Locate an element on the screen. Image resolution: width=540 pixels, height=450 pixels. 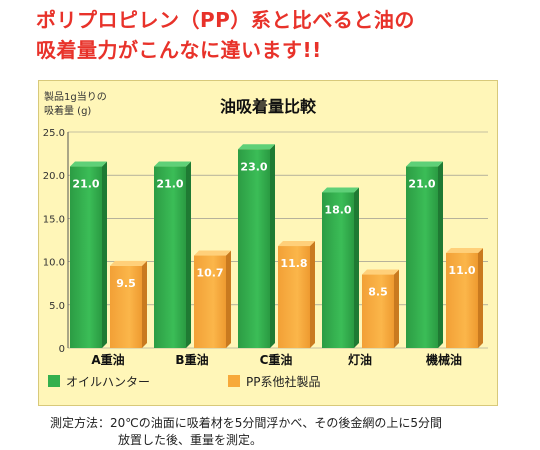
x-category-label: C重油 is located at coordinates (276, 359).